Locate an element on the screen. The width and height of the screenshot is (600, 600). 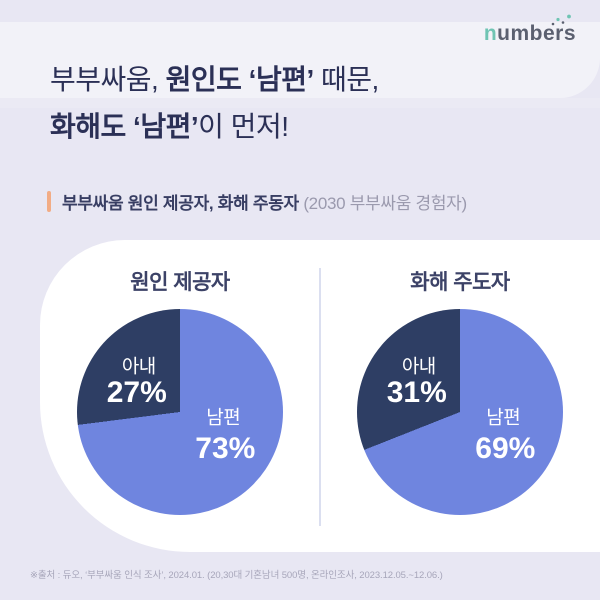
subtitle-accent-bar is located at coordinates (49, 201).